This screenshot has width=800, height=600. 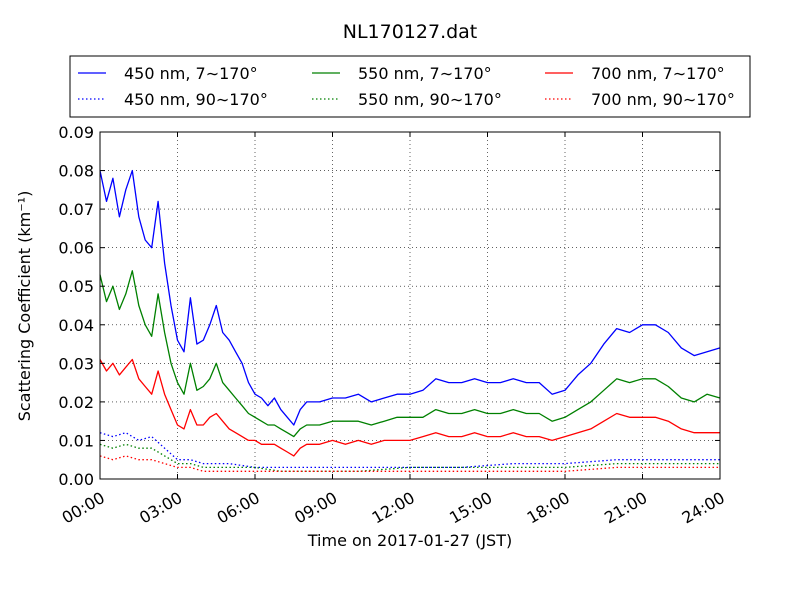 I want to click on y-tick-label: 0.02, so click(x=76, y=402).